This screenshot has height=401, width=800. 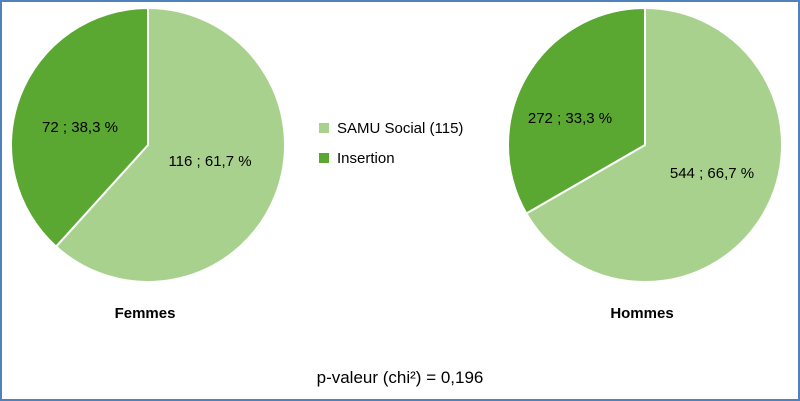 What do you see at coordinates (324, 158) in the screenshot?
I see `legend-swatch-insertion` at bounding box center [324, 158].